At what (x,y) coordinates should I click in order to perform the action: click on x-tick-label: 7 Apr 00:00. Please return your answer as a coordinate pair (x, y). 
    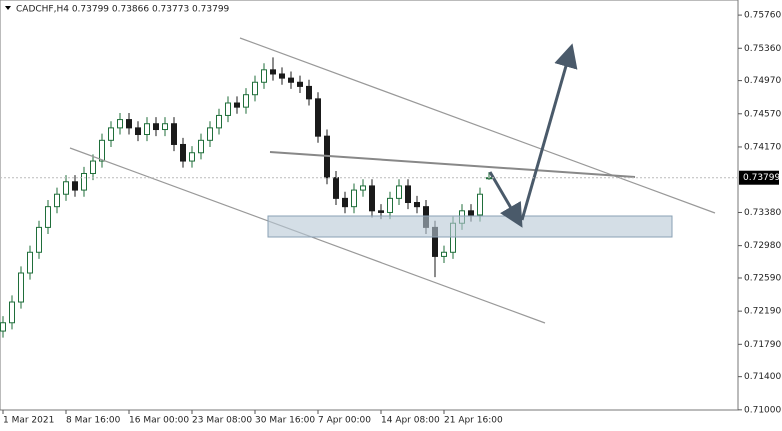
    Looking at the image, I should click on (344, 421).